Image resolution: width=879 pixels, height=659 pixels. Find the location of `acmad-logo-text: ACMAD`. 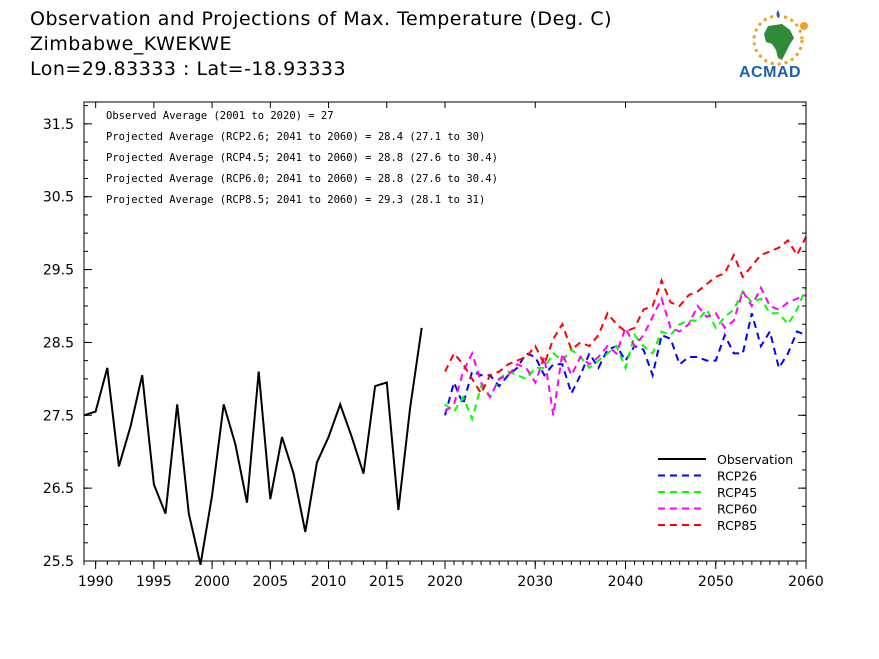

acmad-logo-text: ACMAD is located at coordinates (770, 72).